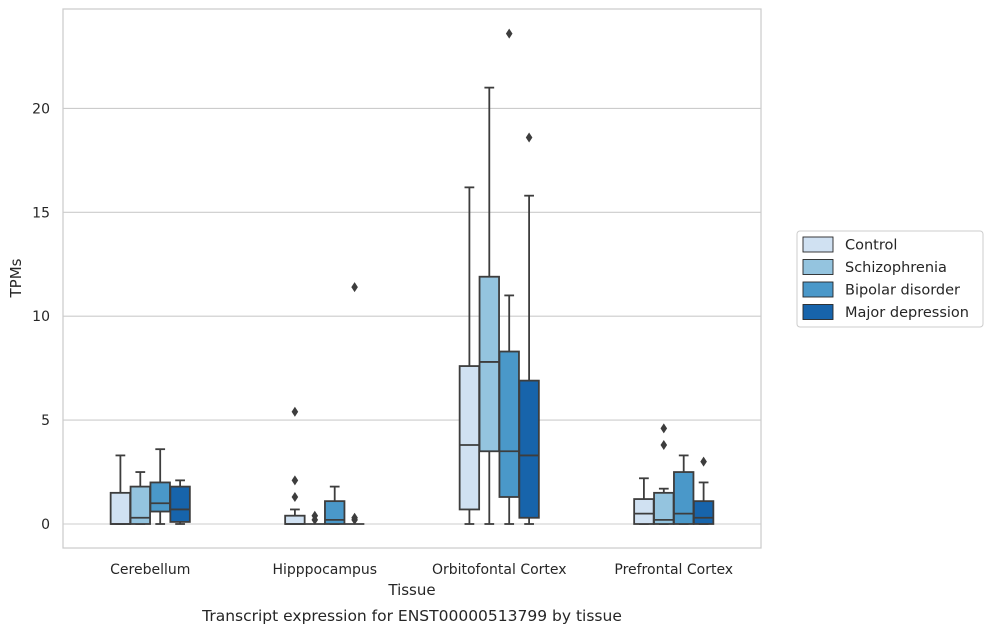 This screenshot has width=993, height=634. Describe the element at coordinates (45, 421) in the screenshot. I see `y-tick-label-5: 5` at that location.